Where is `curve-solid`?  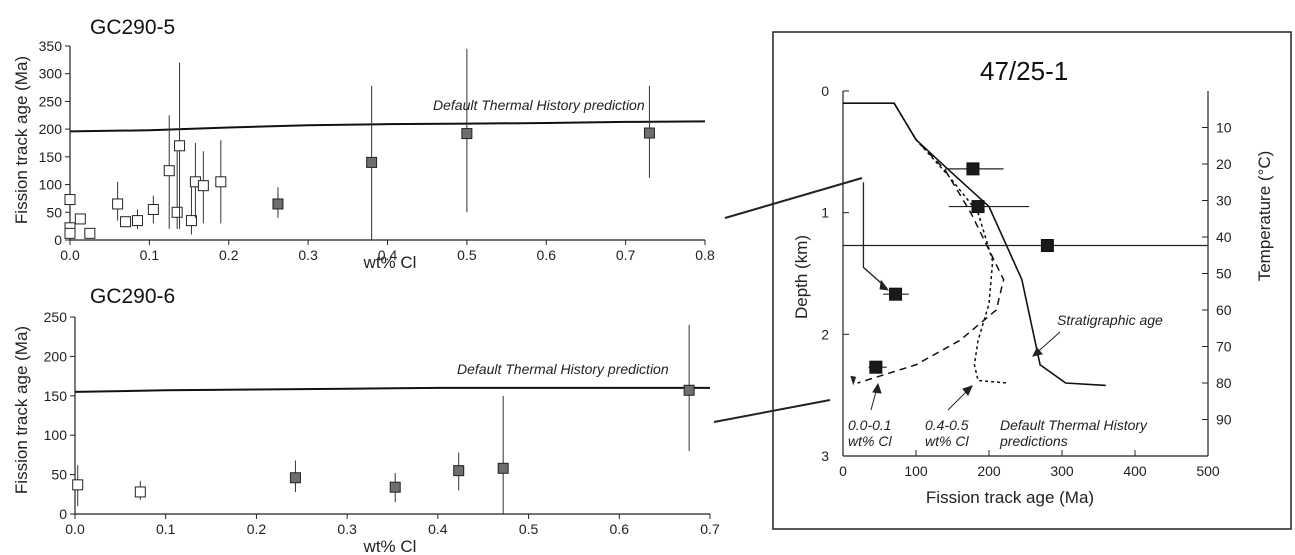 curve-solid is located at coordinates (974, 244).